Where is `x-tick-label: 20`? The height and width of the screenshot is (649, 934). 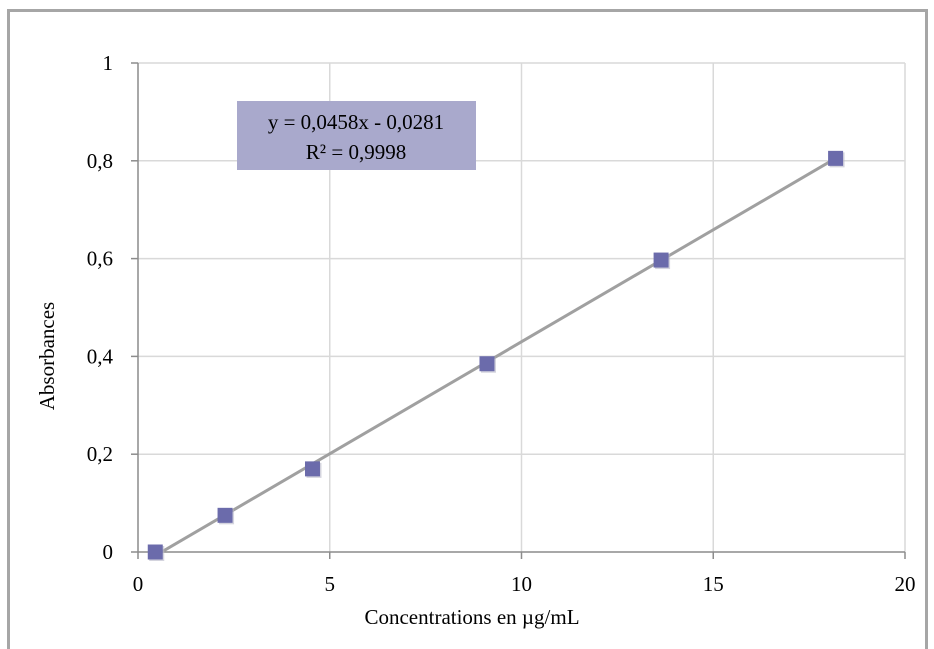
x-tick-label: 20 is located at coordinates (905, 584).